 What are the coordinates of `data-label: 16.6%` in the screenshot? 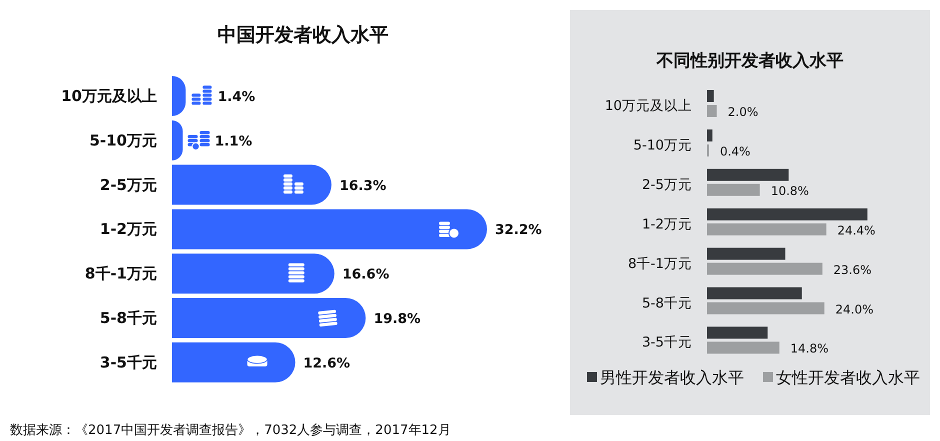 It's located at (366, 274).